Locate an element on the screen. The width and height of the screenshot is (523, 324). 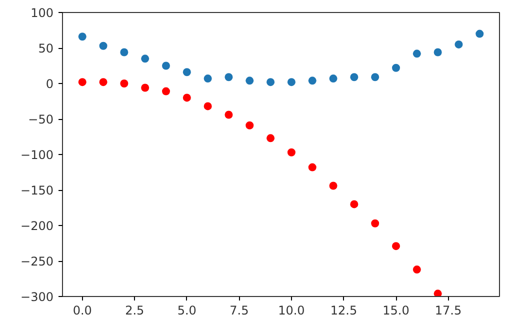
x-tick-label: 7.5 is located at coordinates (239, 311).